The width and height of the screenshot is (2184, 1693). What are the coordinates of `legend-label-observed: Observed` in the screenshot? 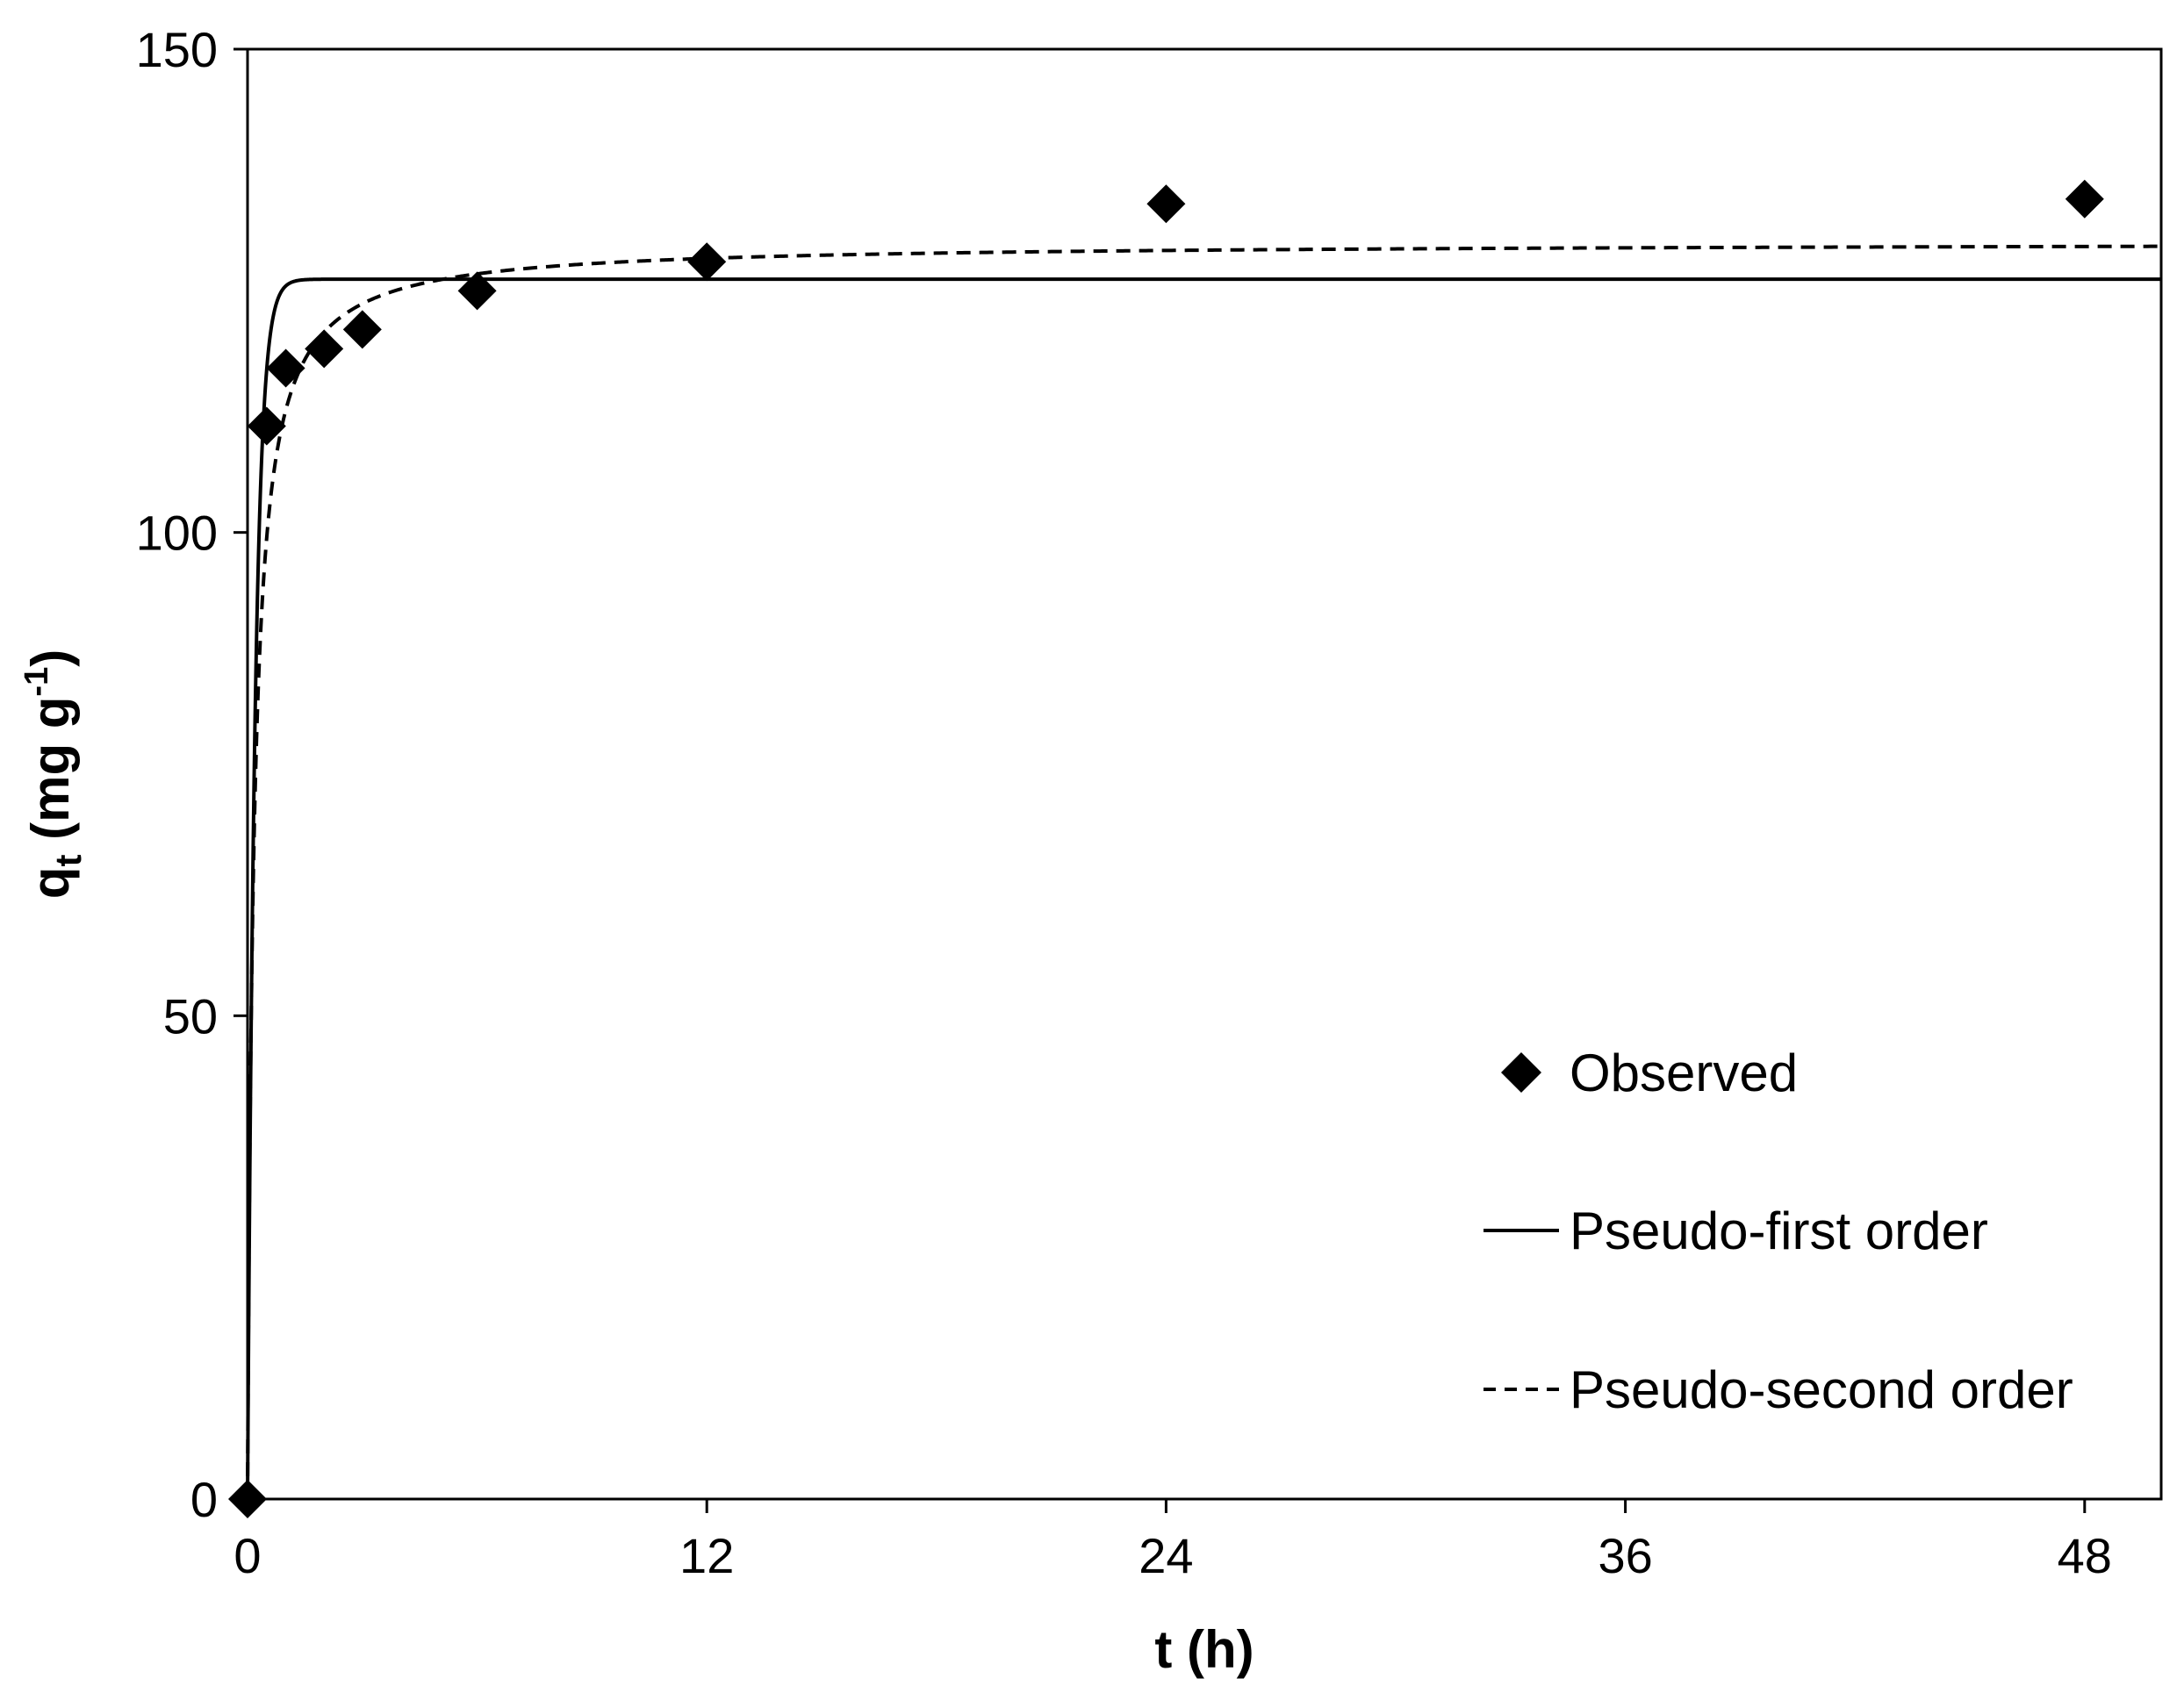 It's located at (1684, 1073).